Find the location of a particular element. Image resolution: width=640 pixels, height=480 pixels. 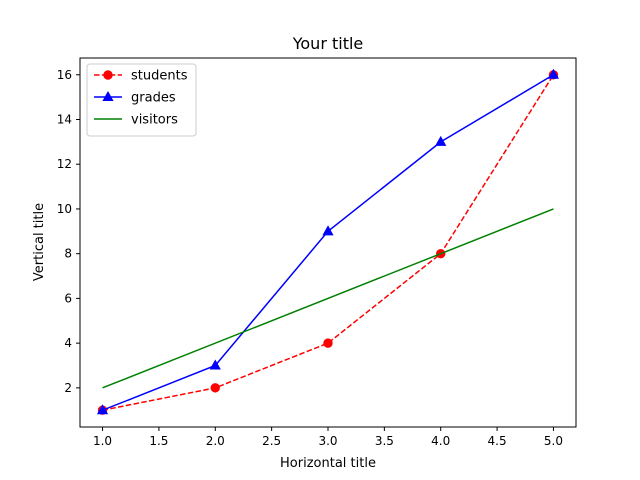

legend-box is located at coordinates (141, 100).